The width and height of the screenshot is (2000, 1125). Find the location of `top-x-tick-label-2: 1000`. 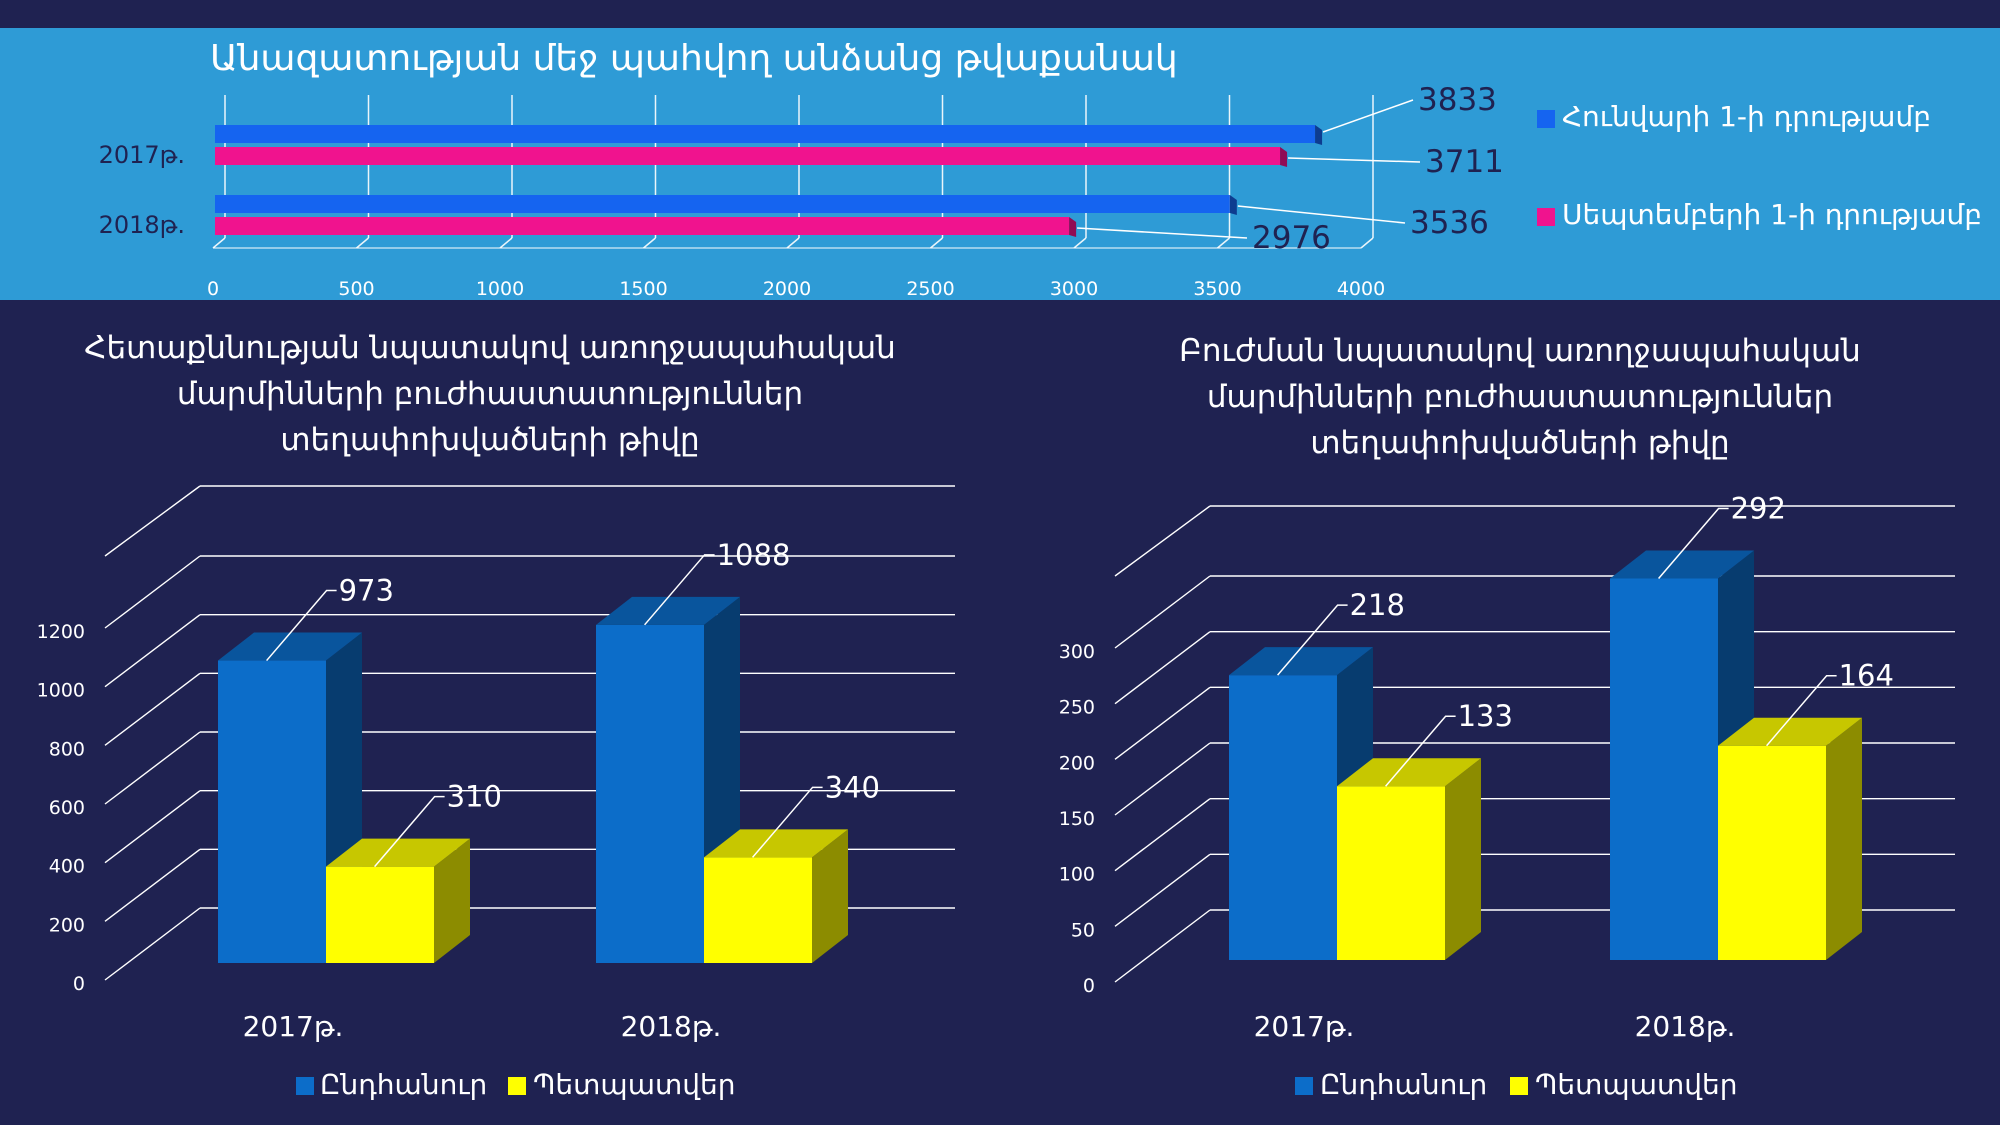

top-x-tick-label-2: 1000 is located at coordinates (500, 289).